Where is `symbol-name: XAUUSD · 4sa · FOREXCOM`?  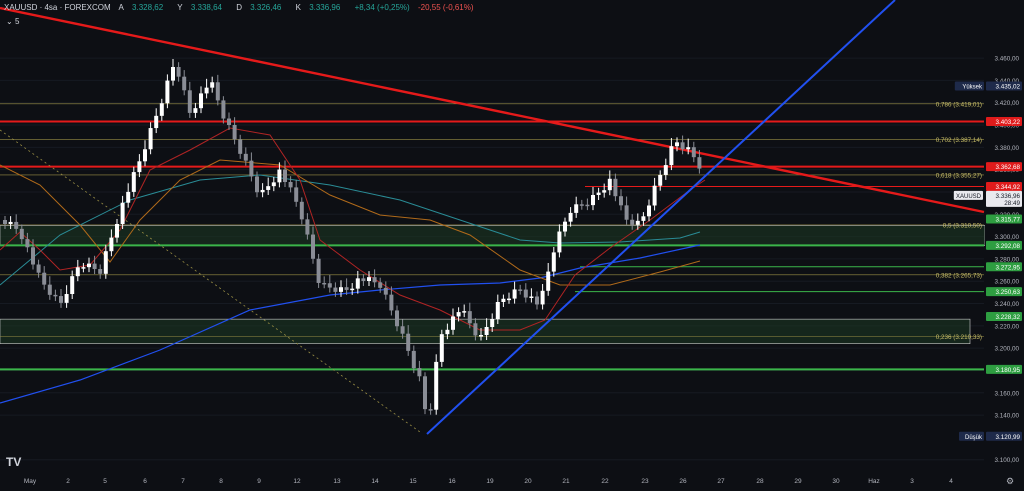 symbol-name: XAUUSD · 4sa · FOREXCOM is located at coordinates (57, 7).